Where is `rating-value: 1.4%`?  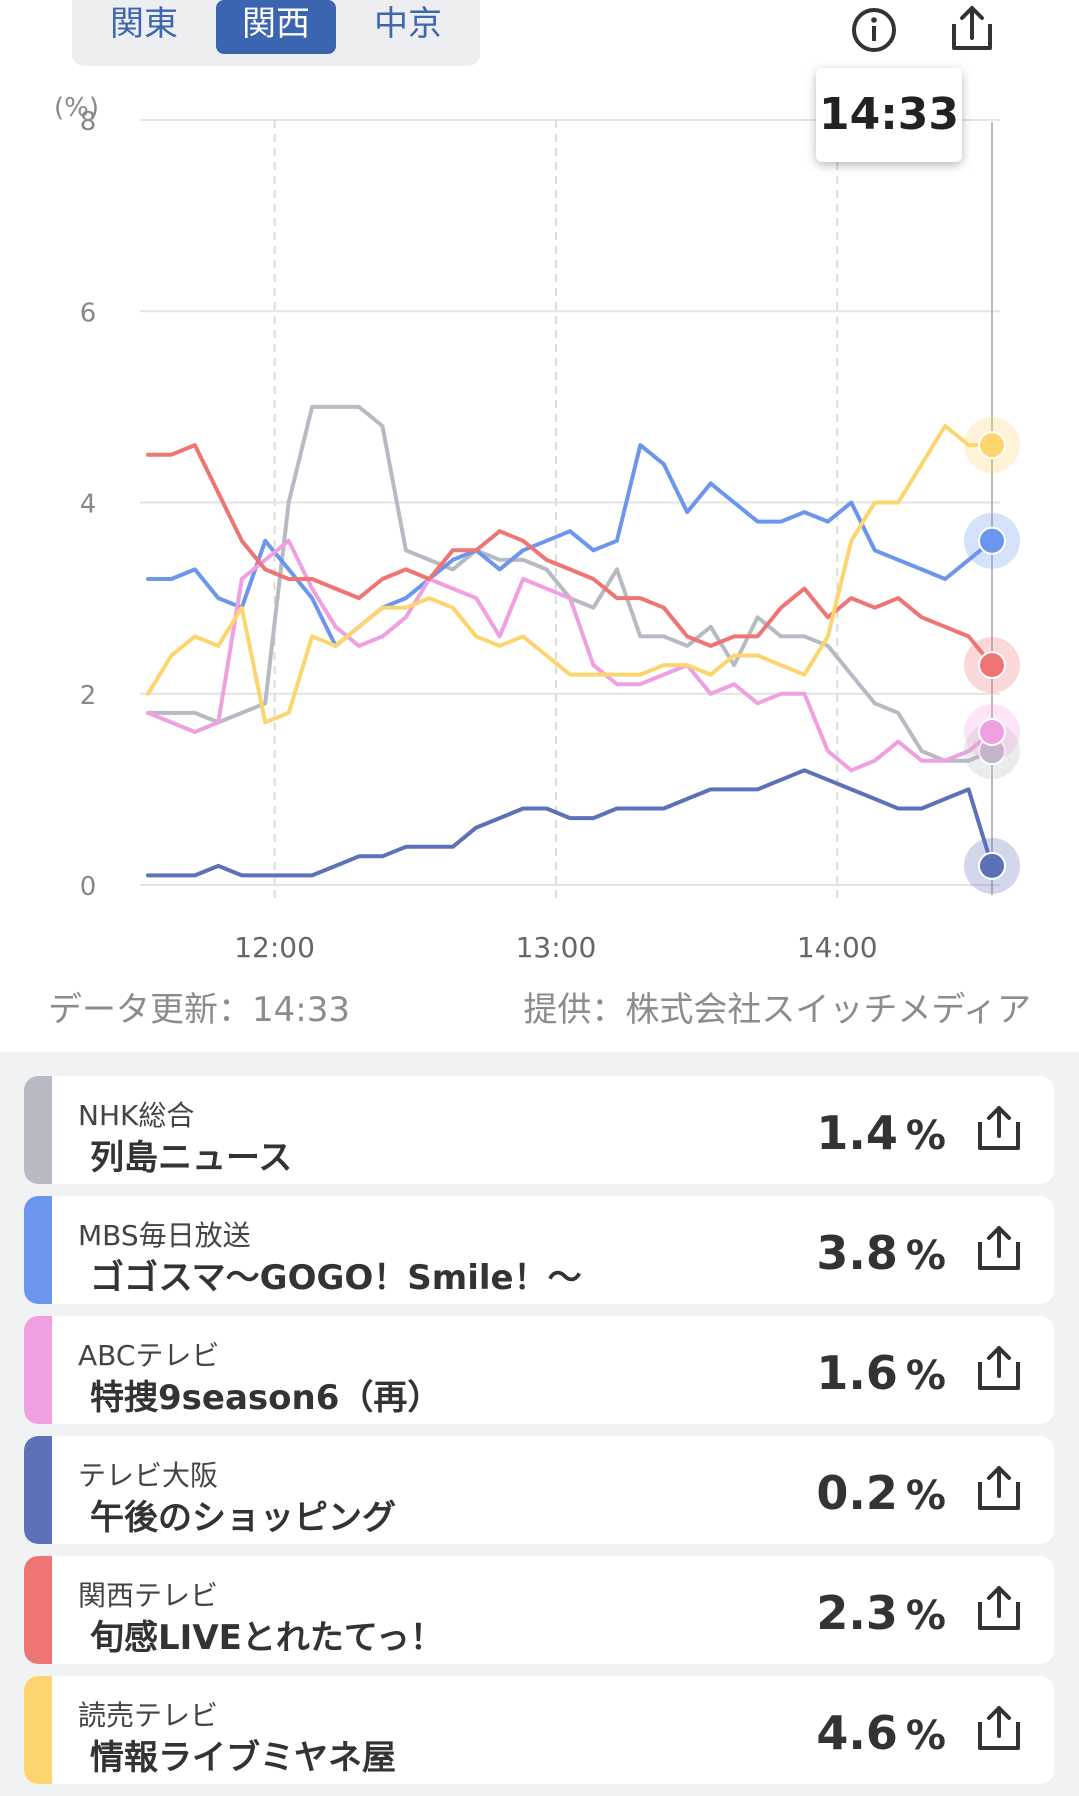
rating-value: 1.4% is located at coordinates (881, 1133).